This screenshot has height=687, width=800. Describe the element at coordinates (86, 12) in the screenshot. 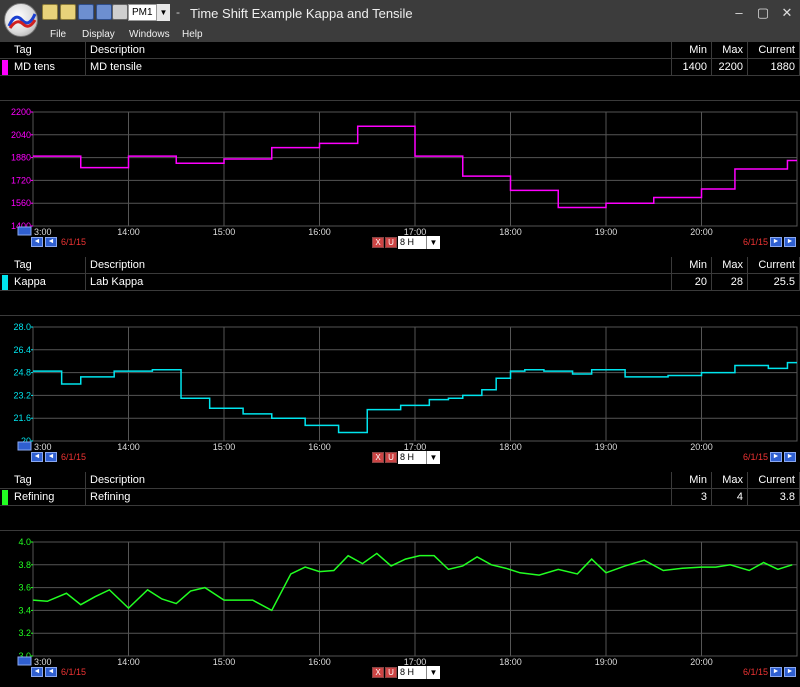

I see `toolbar-save-icon` at that location.